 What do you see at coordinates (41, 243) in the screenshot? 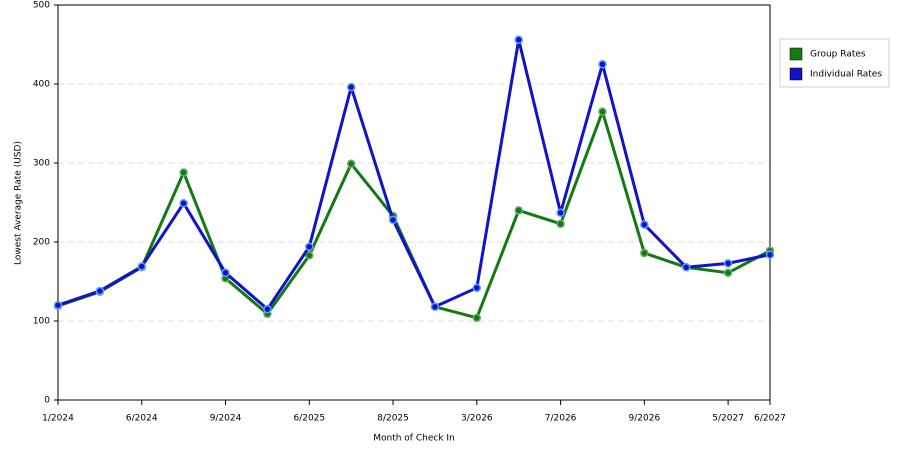
I see `y-tick-label: 200` at bounding box center [41, 243].